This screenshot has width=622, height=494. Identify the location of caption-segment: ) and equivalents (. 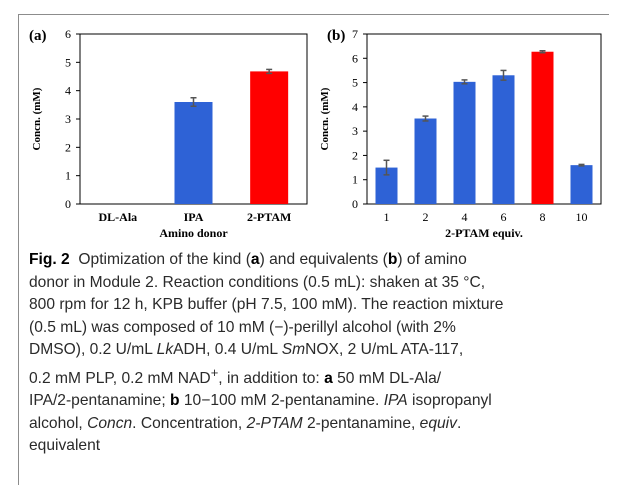
(323, 259).